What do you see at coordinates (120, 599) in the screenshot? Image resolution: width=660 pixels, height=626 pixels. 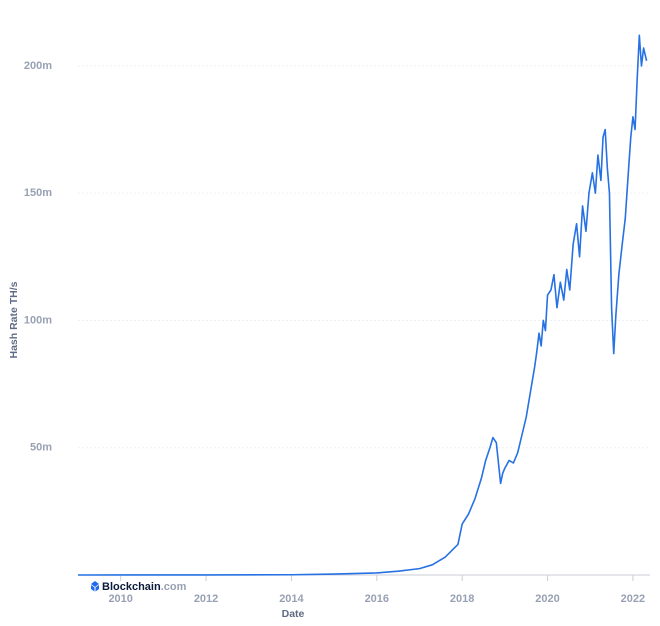 I see `x-tick-label: 2010` at bounding box center [120, 599].